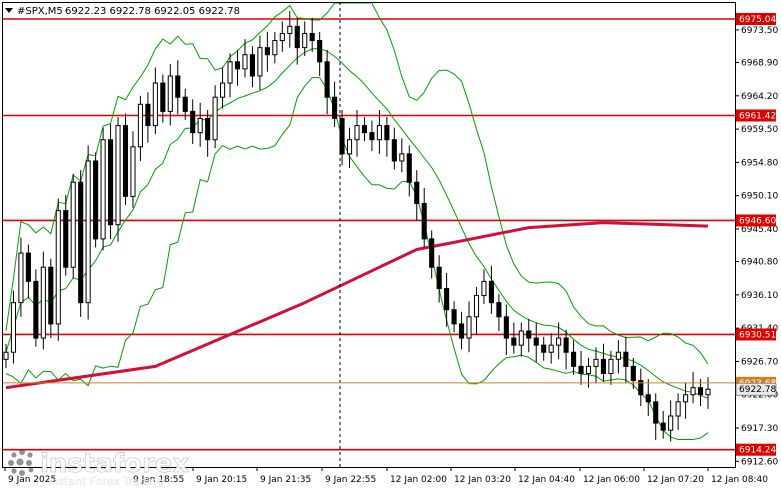 The height and width of the screenshot is (489, 781). Describe the element at coordinates (106, 481) in the screenshot. I see `logo-tagline: Instant Forex Trading` at that location.